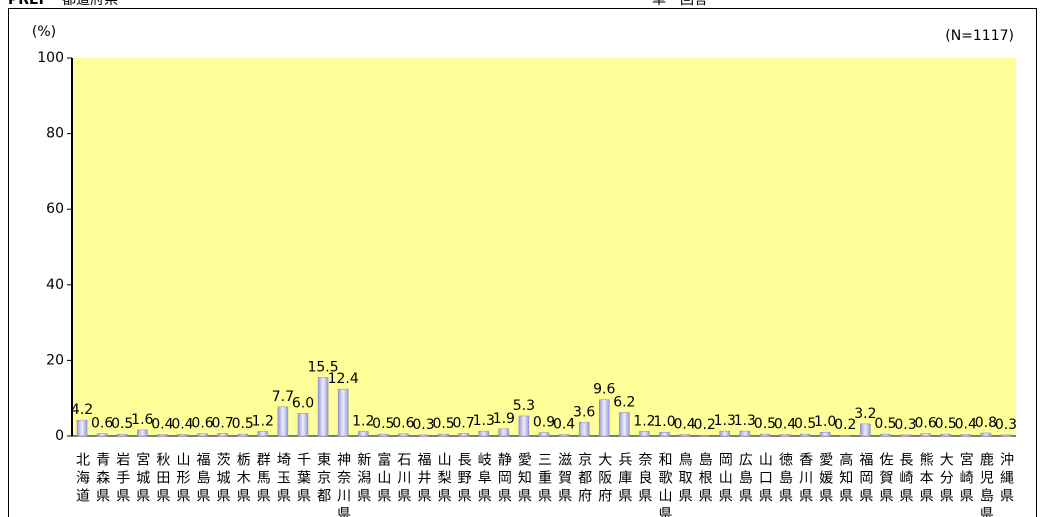 The height and width of the screenshot is (517, 1046). What do you see at coordinates (966, 479) in the screenshot?
I see `x-tick-label: 宮崎県` at bounding box center [966, 479].